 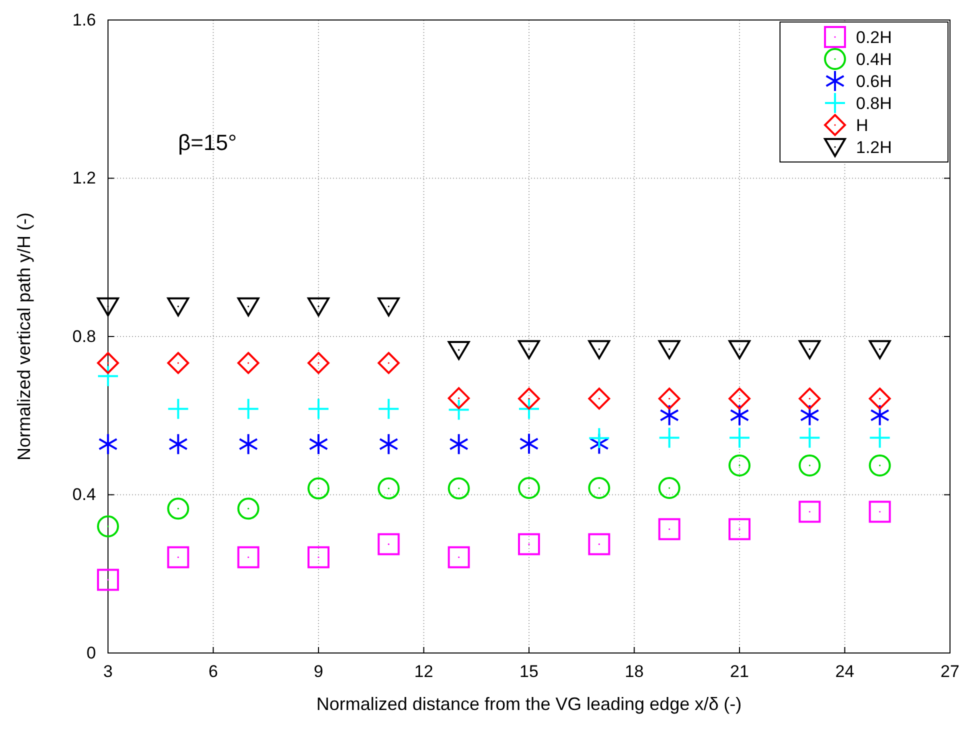 I want to click on y-tick-label: 0, so click(x=91, y=652).